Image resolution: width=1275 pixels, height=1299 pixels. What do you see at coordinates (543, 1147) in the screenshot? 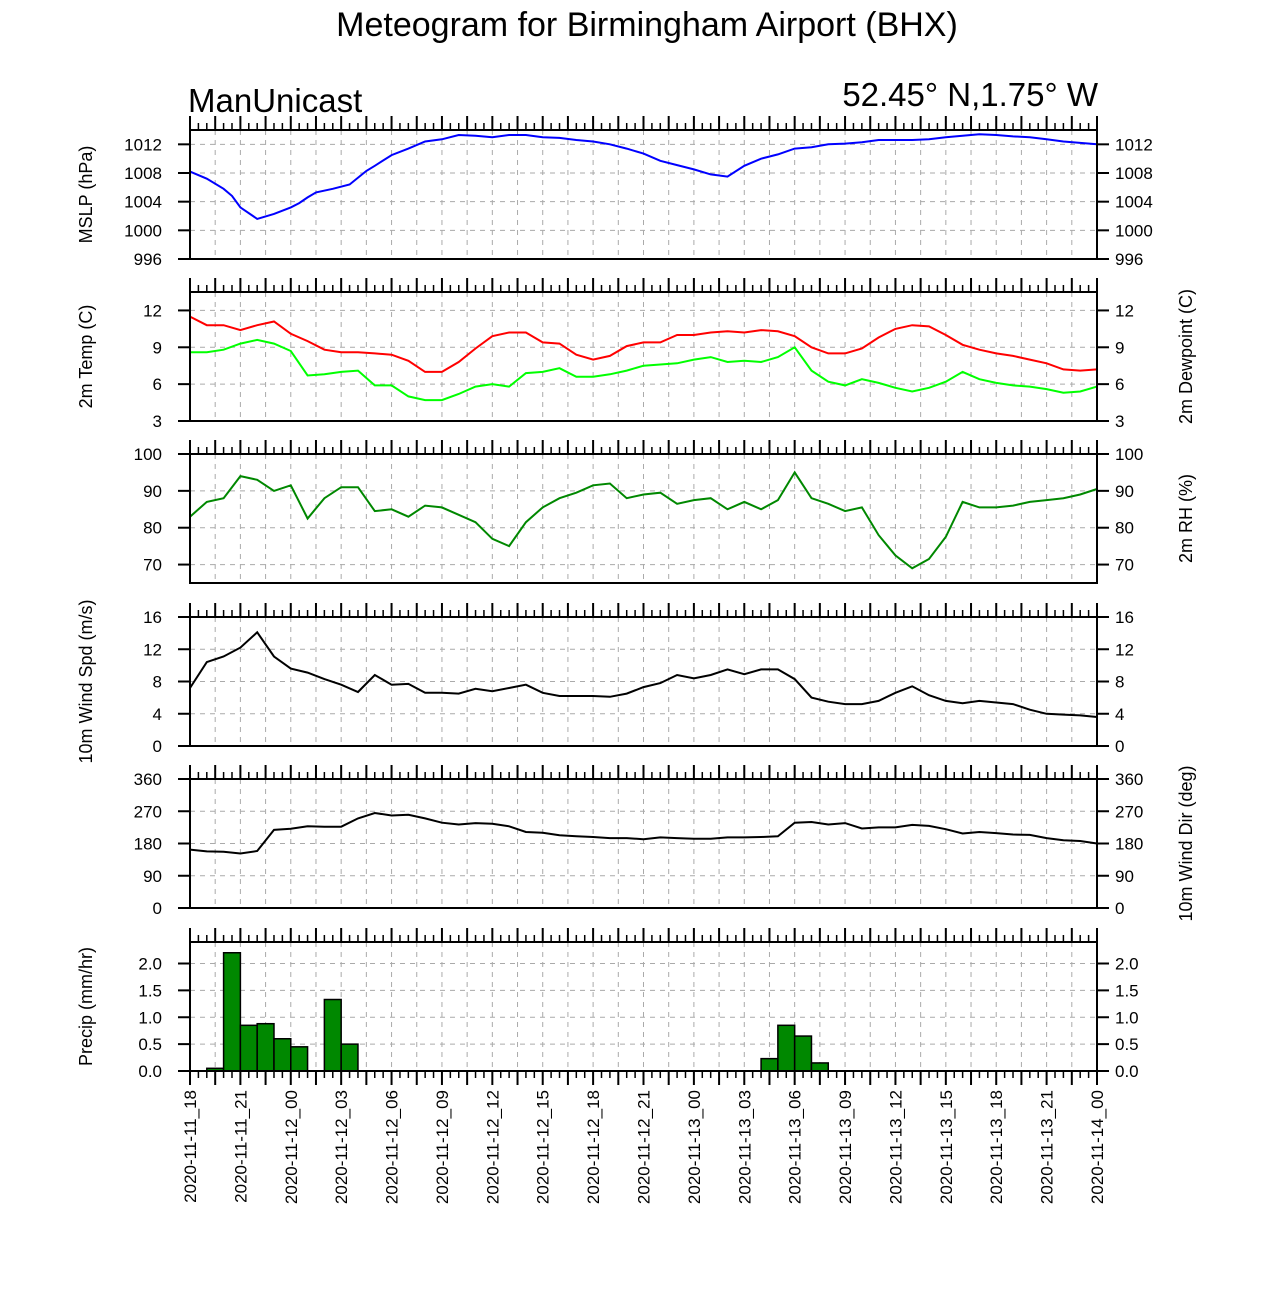
I see `time-tick-label: 2020-11-12_15` at bounding box center [543, 1147].